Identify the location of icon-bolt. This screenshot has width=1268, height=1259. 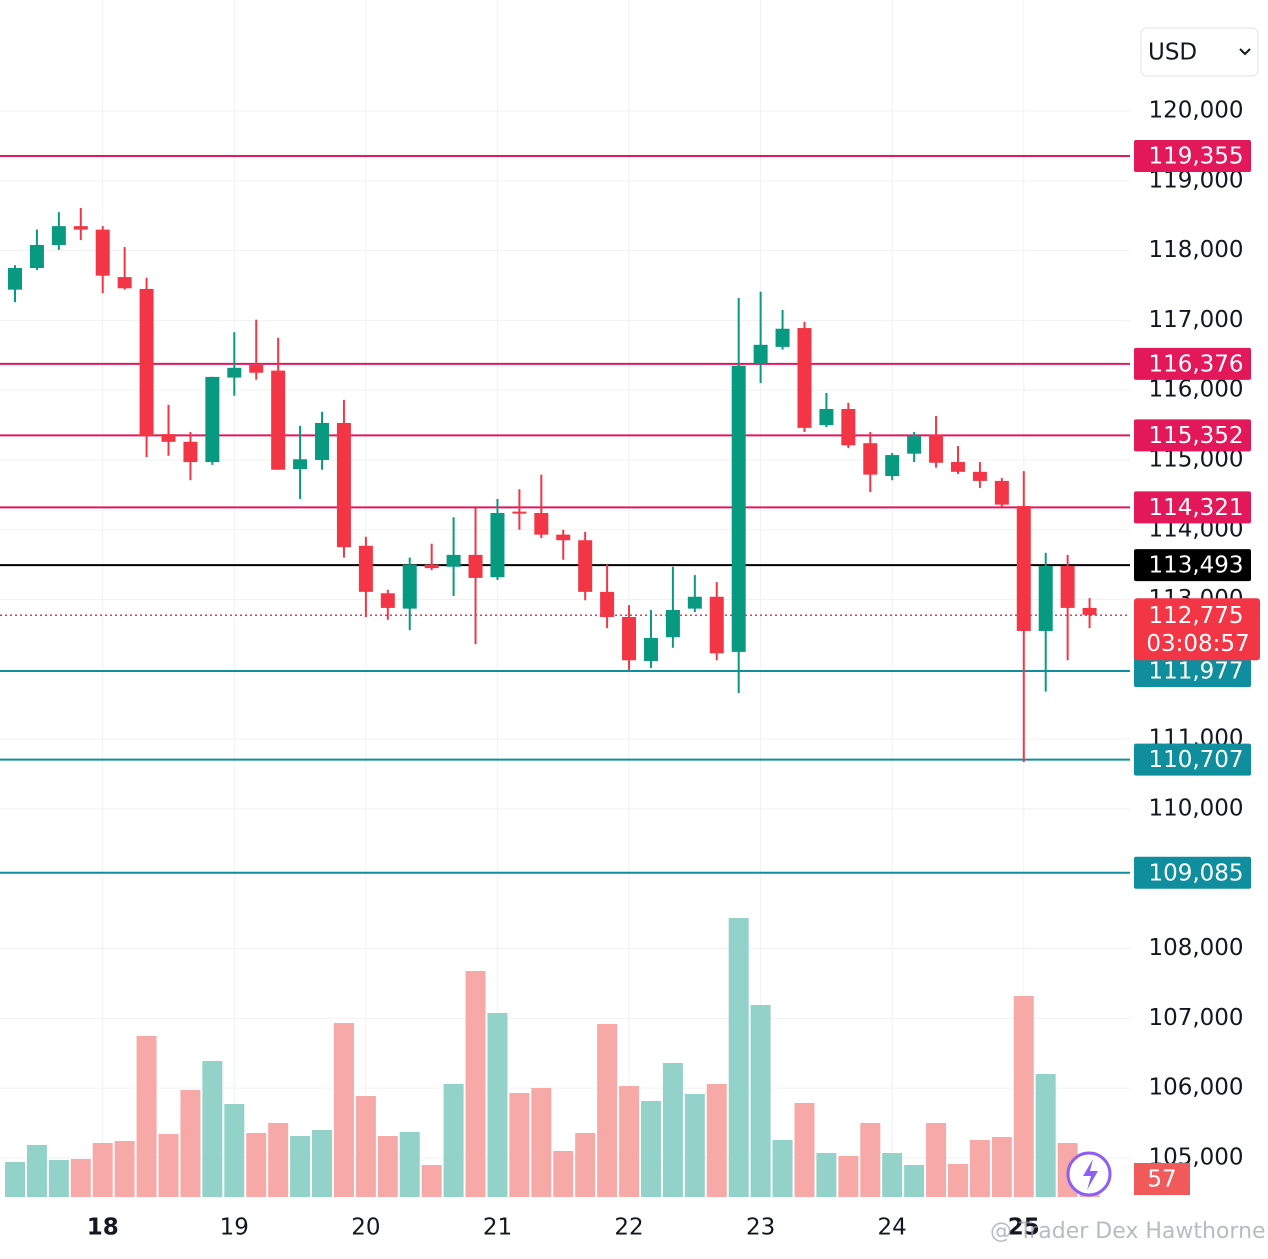
(1090, 1174).